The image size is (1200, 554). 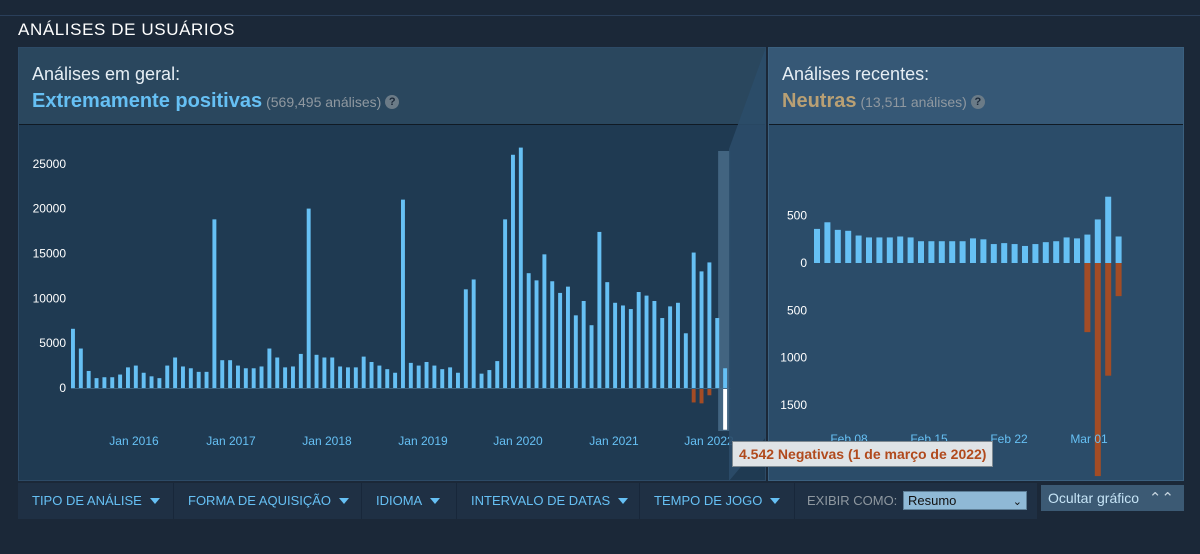 I want to click on display-as-select: Resumo ⌄, so click(x=965, y=500).